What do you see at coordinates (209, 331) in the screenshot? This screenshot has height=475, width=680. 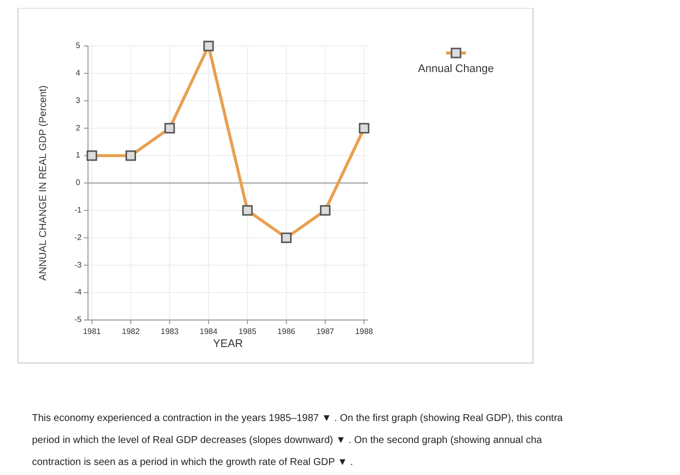 I see `x-tick-label: 1984` at bounding box center [209, 331].